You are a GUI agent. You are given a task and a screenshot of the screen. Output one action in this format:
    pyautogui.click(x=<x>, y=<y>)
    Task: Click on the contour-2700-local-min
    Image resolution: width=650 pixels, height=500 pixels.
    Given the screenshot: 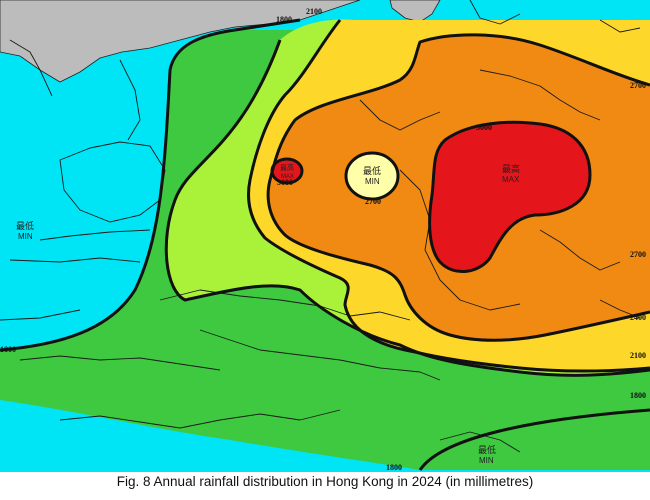 What is the action you would take?
    pyautogui.click(x=372, y=176)
    